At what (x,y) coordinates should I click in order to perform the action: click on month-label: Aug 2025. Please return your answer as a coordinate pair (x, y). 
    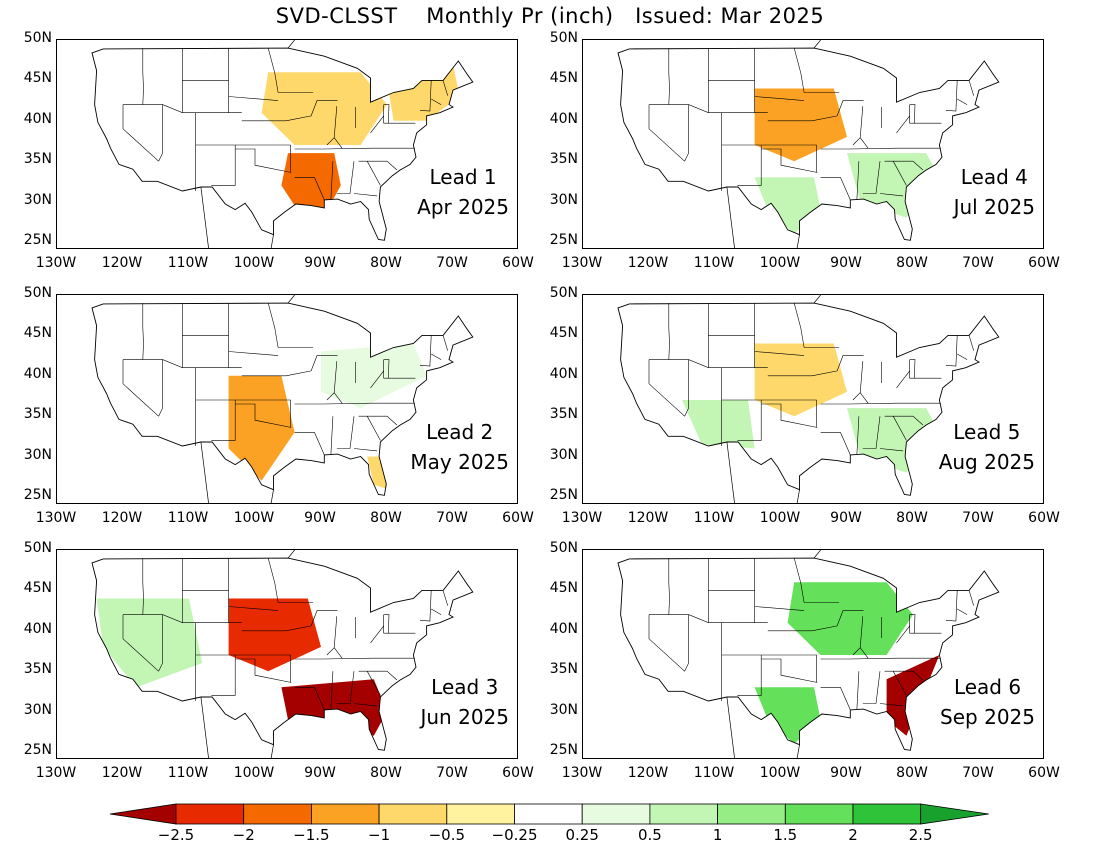
    Looking at the image, I should click on (986, 462).